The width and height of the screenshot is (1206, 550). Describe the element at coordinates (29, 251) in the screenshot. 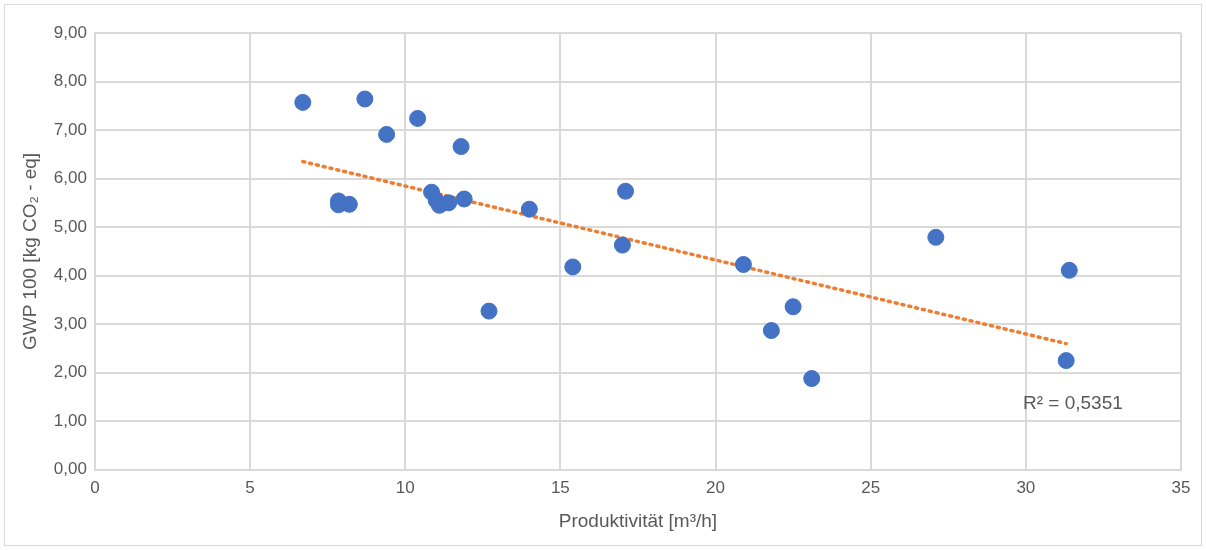

I see `y-axis-title: GWP 100 [kg CO₂ - eq]` at that location.